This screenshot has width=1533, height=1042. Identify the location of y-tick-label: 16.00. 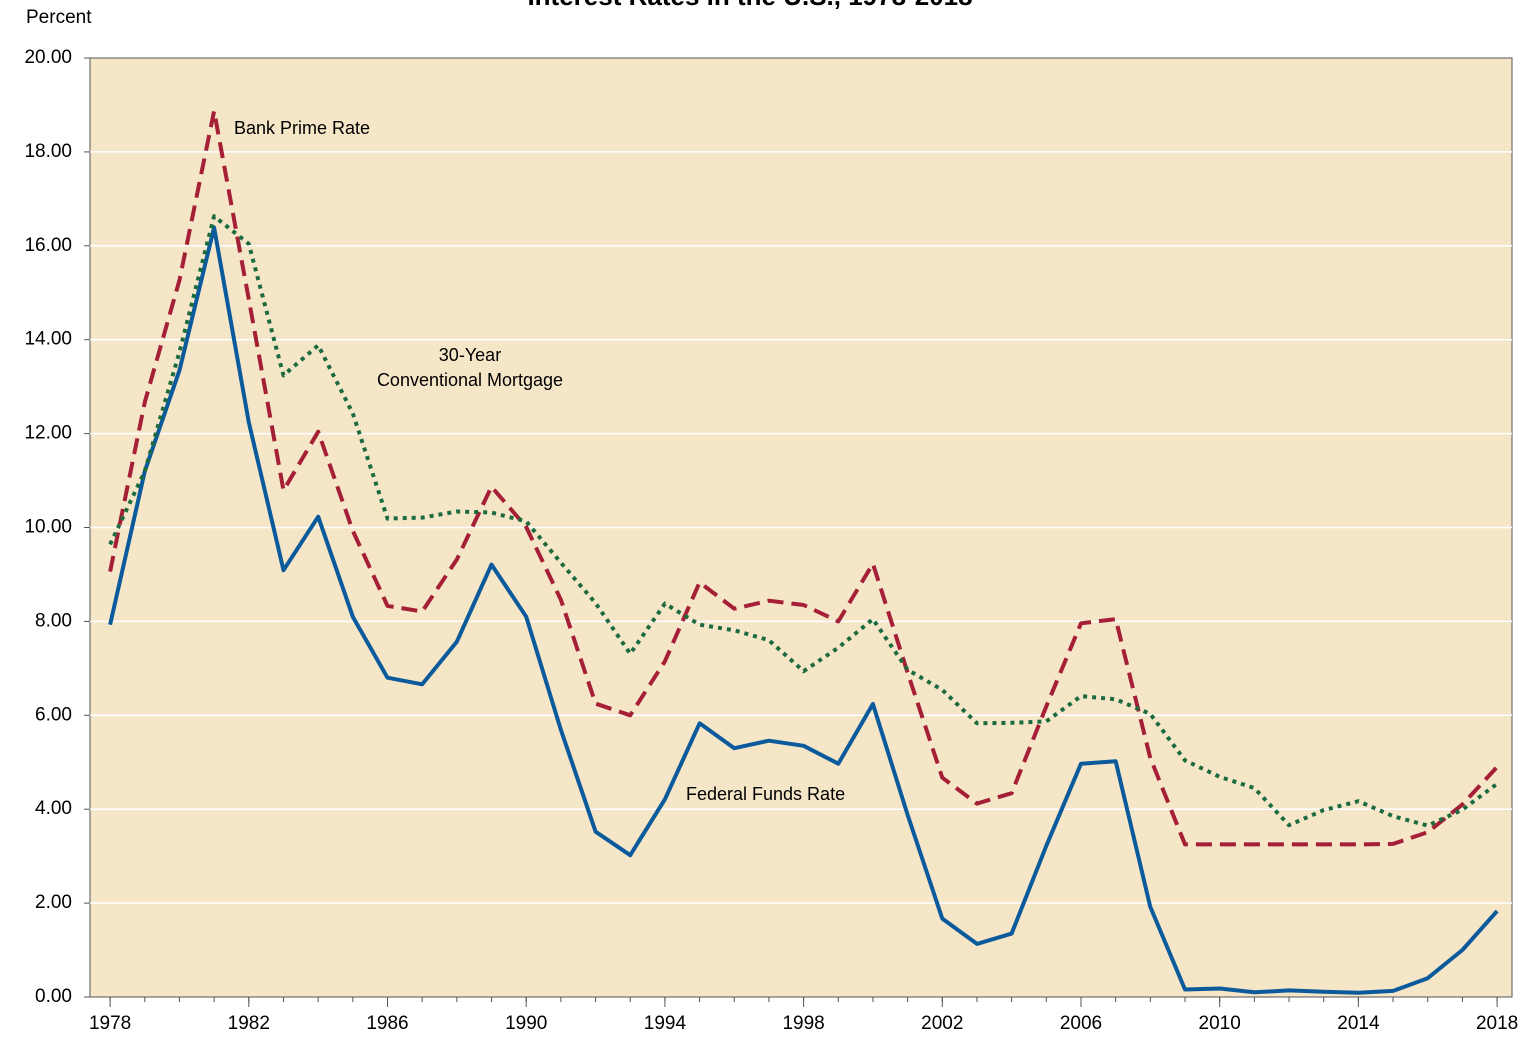
(48, 245).